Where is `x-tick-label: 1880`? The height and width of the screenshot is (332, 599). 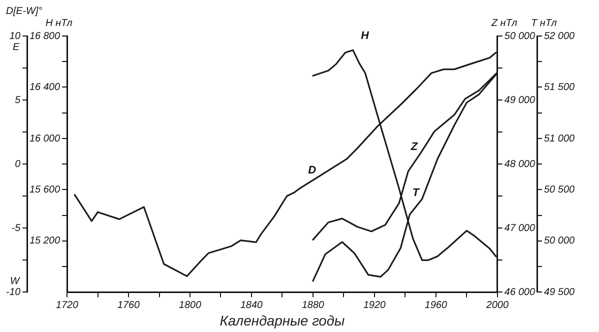 x-tick-label: 1880 is located at coordinates (313, 305).